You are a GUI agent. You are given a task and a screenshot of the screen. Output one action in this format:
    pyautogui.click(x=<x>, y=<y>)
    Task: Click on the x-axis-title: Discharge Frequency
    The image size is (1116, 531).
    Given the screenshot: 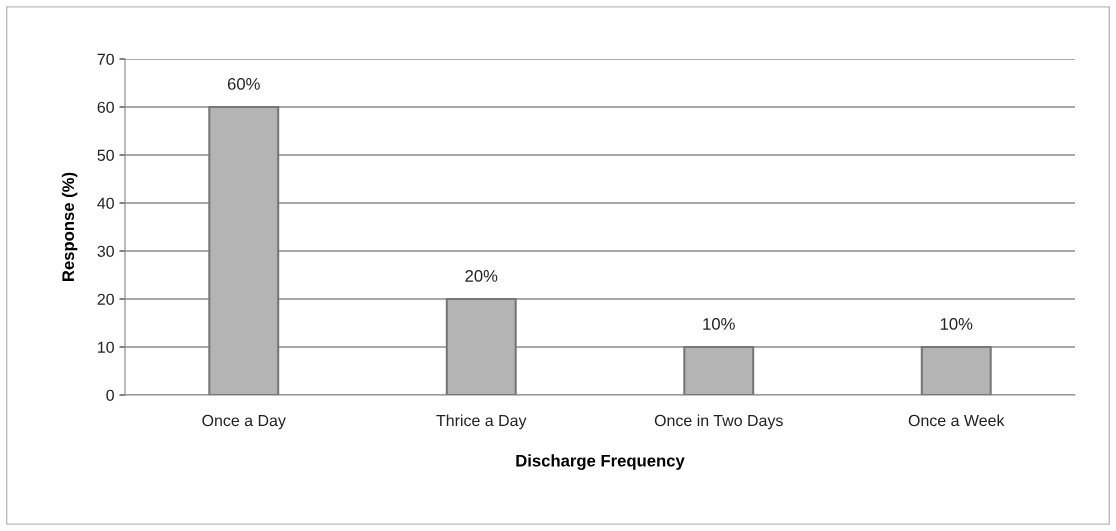 What is the action you would take?
    pyautogui.click(x=600, y=462)
    